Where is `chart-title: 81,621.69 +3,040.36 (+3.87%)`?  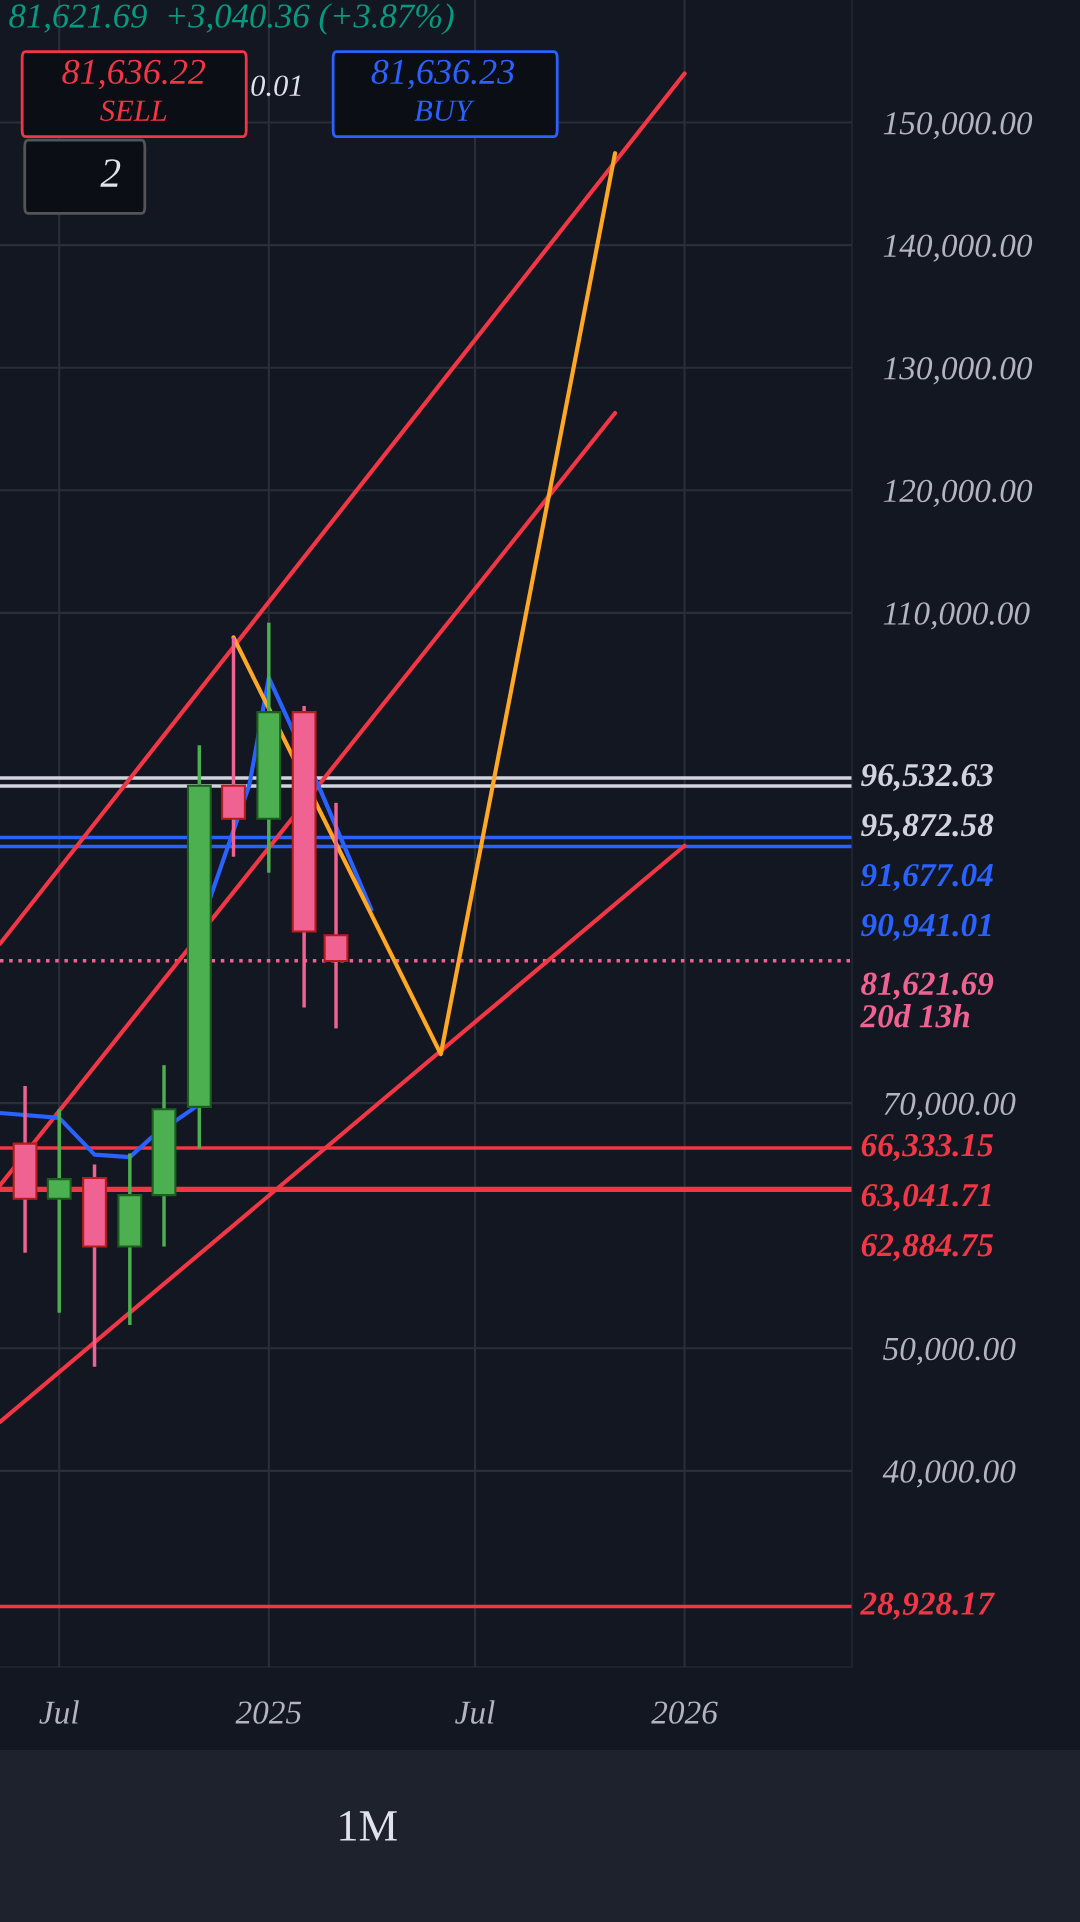 chart-title: 81,621.69 +3,040.36 (+3.87%) is located at coordinates (231, 19).